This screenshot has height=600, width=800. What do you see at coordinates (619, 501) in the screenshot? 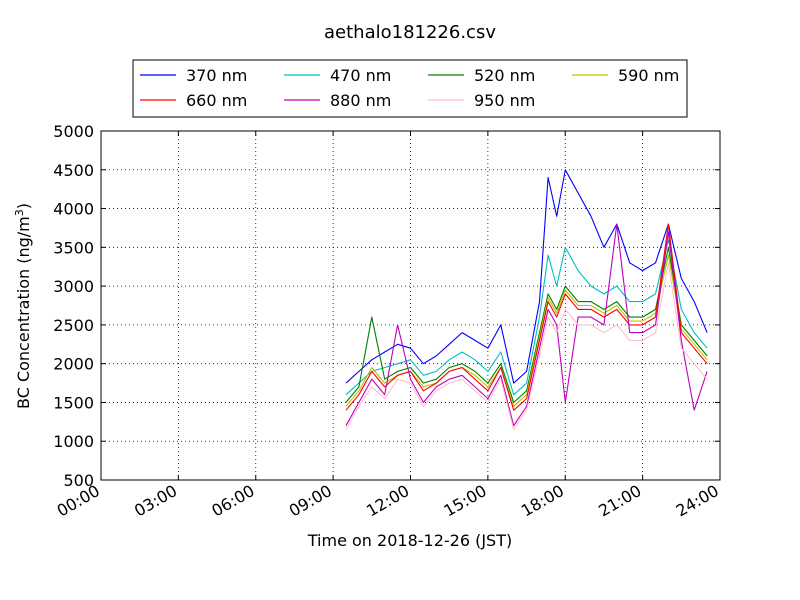
I see `x-tick-label: 21:00` at bounding box center [619, 501].